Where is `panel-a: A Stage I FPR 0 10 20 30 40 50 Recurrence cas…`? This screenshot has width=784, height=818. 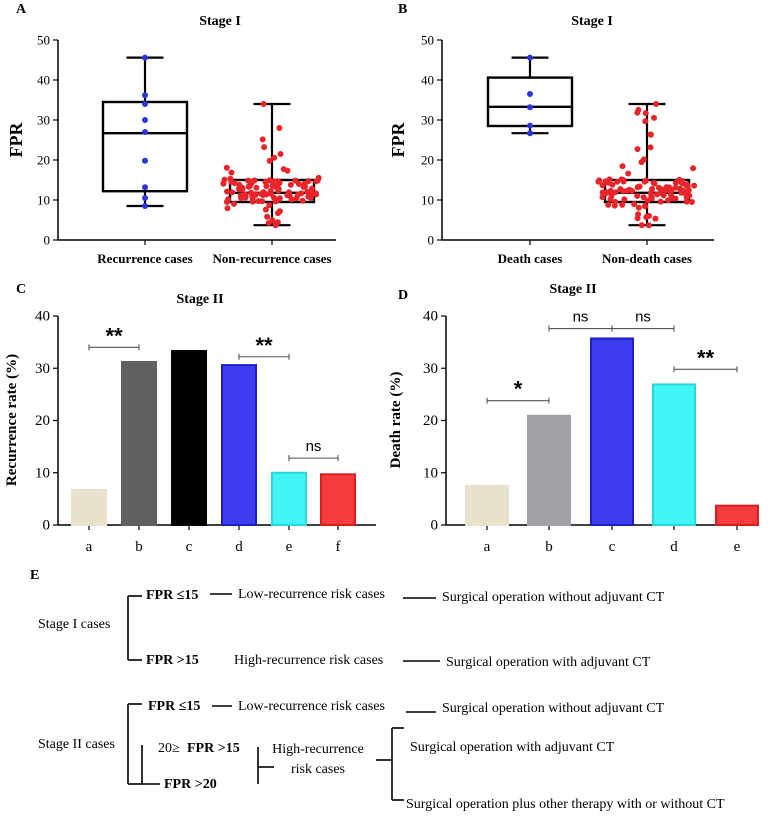
panel-a: A Stage I FPR 0 10 20 30 40 50 Recurrence cas… is located at coordinates (171, 134).